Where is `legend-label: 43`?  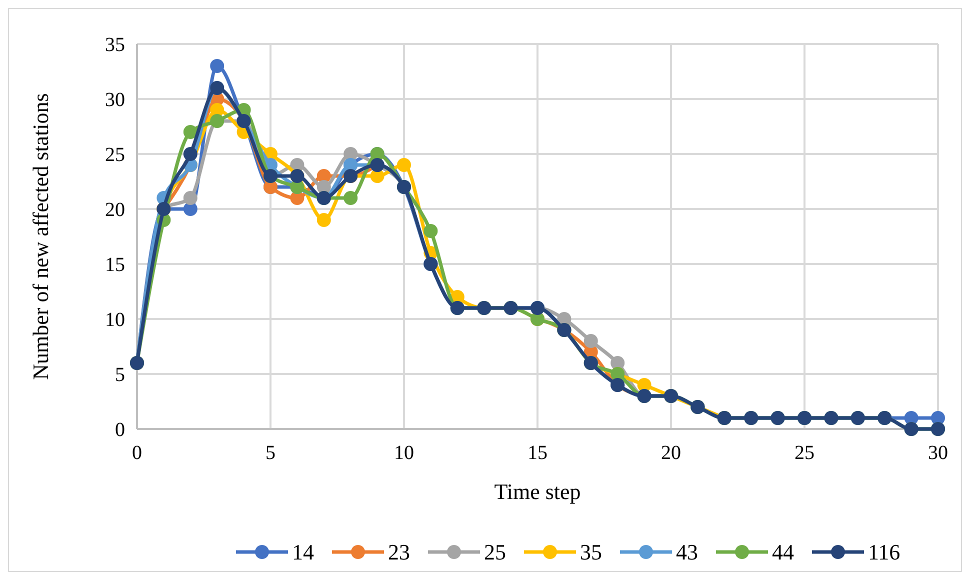
legend-label: 43 is located at coordinates (687, 552).